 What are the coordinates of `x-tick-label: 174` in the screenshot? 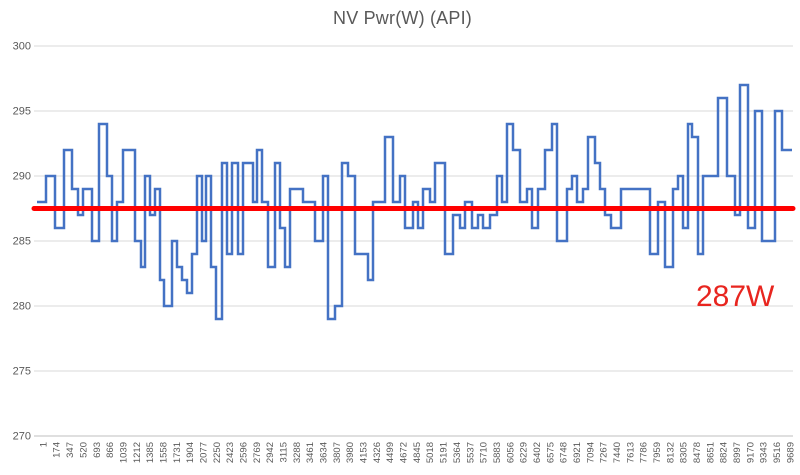 It's located at (57, 450).